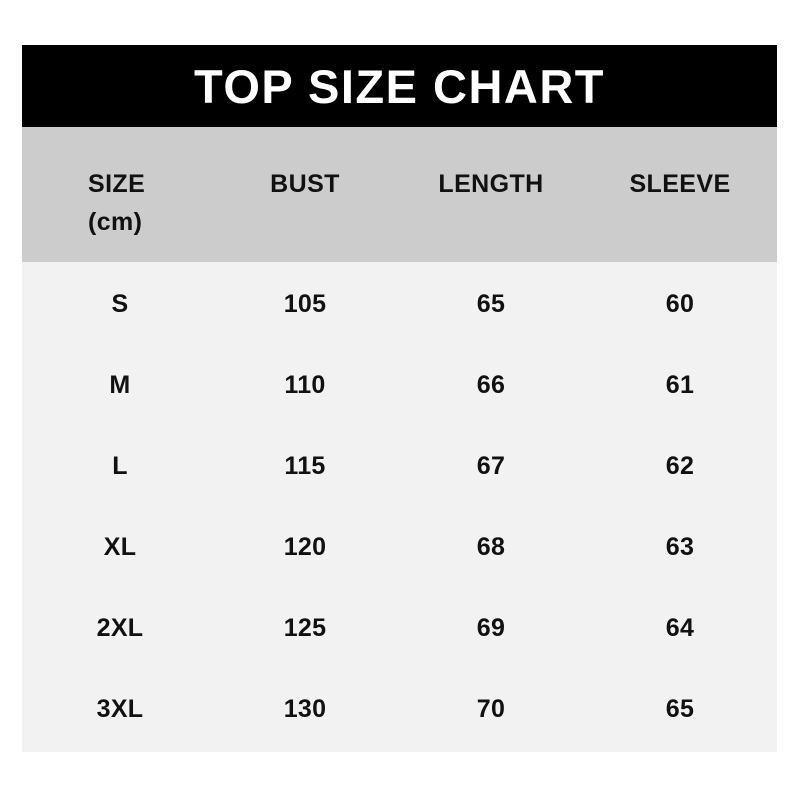  What do you see at coordinates (305, 304) in the screenshot?
I see `cell-bust: 105` at bounding box center [305, 304].